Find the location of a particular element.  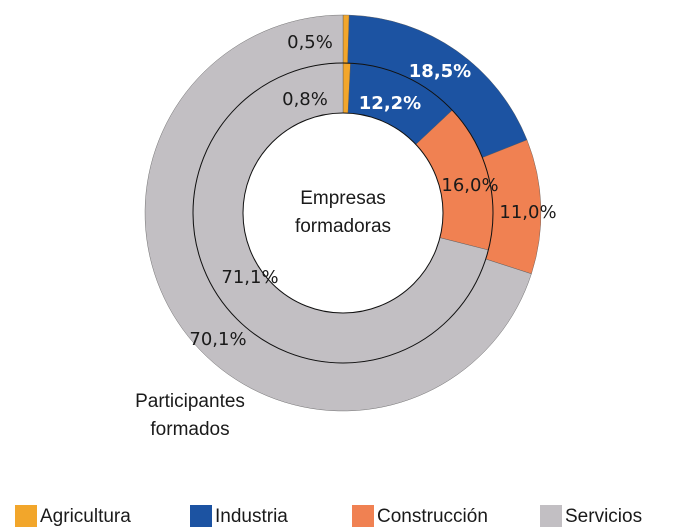

ring-border is located at coordinates (343, 213).